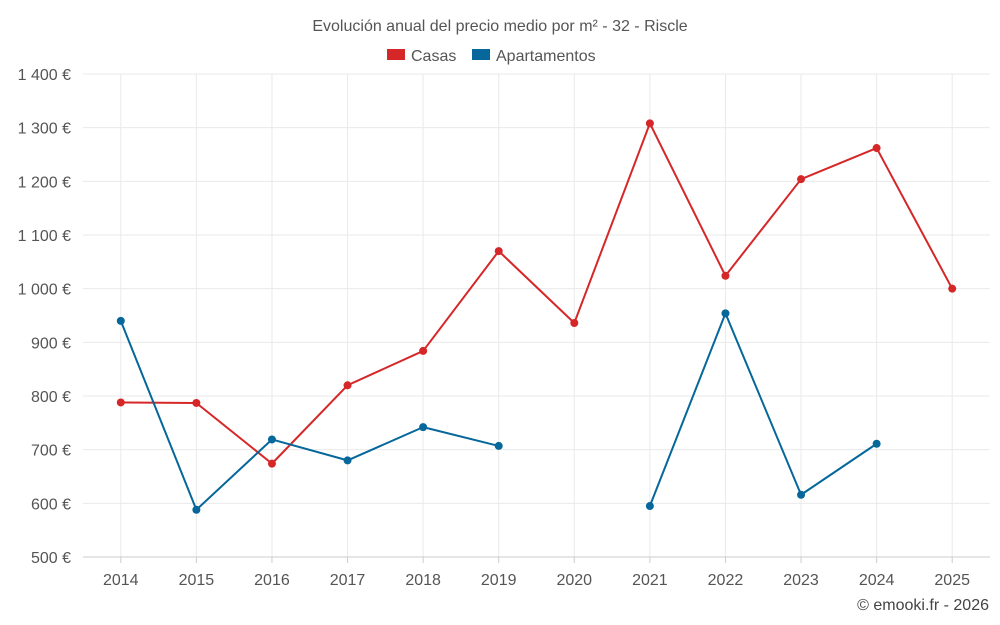 This screenshot has width=1000, height=625. Describe the element at coordinates (120, 320) in the screenshot. I see `data-point-apartamentos-2014` at that location.